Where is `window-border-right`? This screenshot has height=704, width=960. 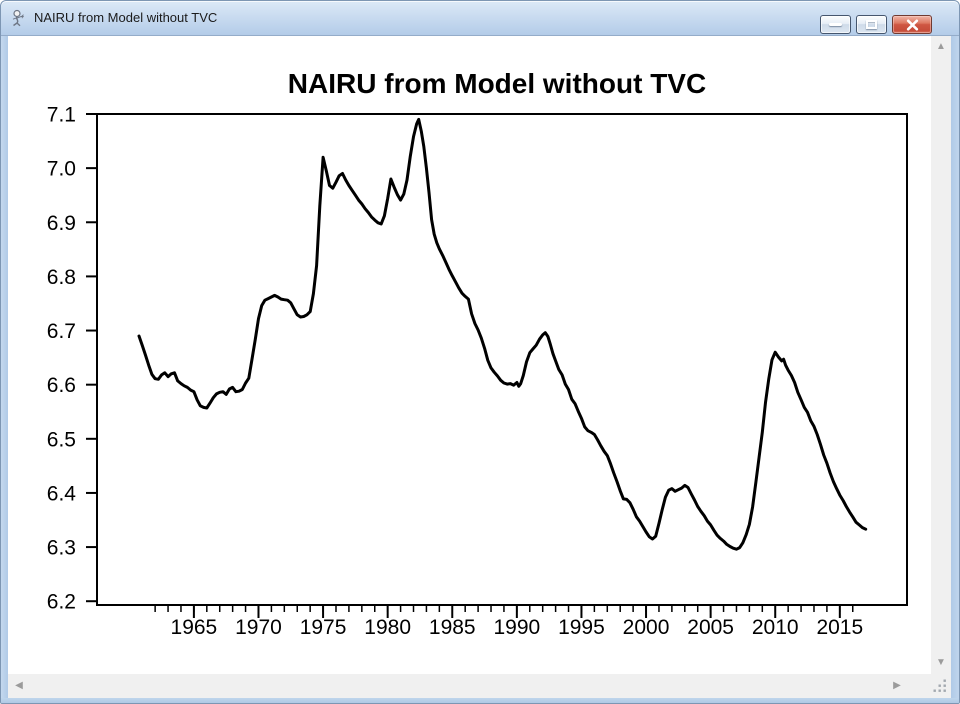
window-border-right is located at coordinates (955, 367).